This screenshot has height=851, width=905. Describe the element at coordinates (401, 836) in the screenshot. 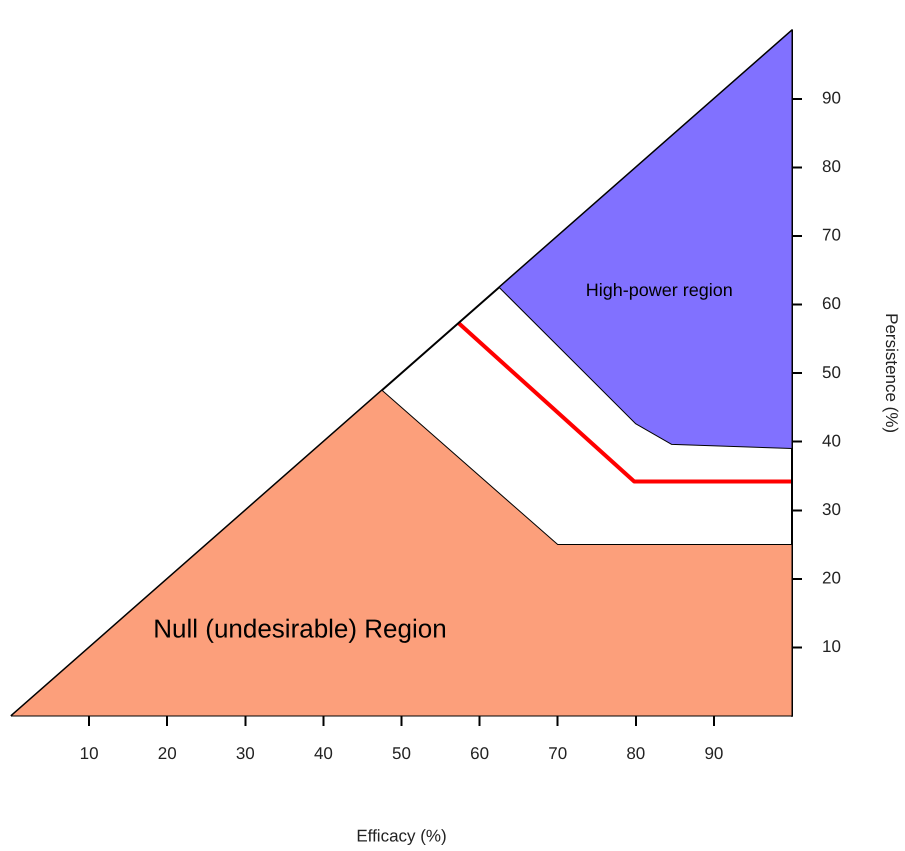

I see `x-axis-title: Efficacy (%)` at that location.